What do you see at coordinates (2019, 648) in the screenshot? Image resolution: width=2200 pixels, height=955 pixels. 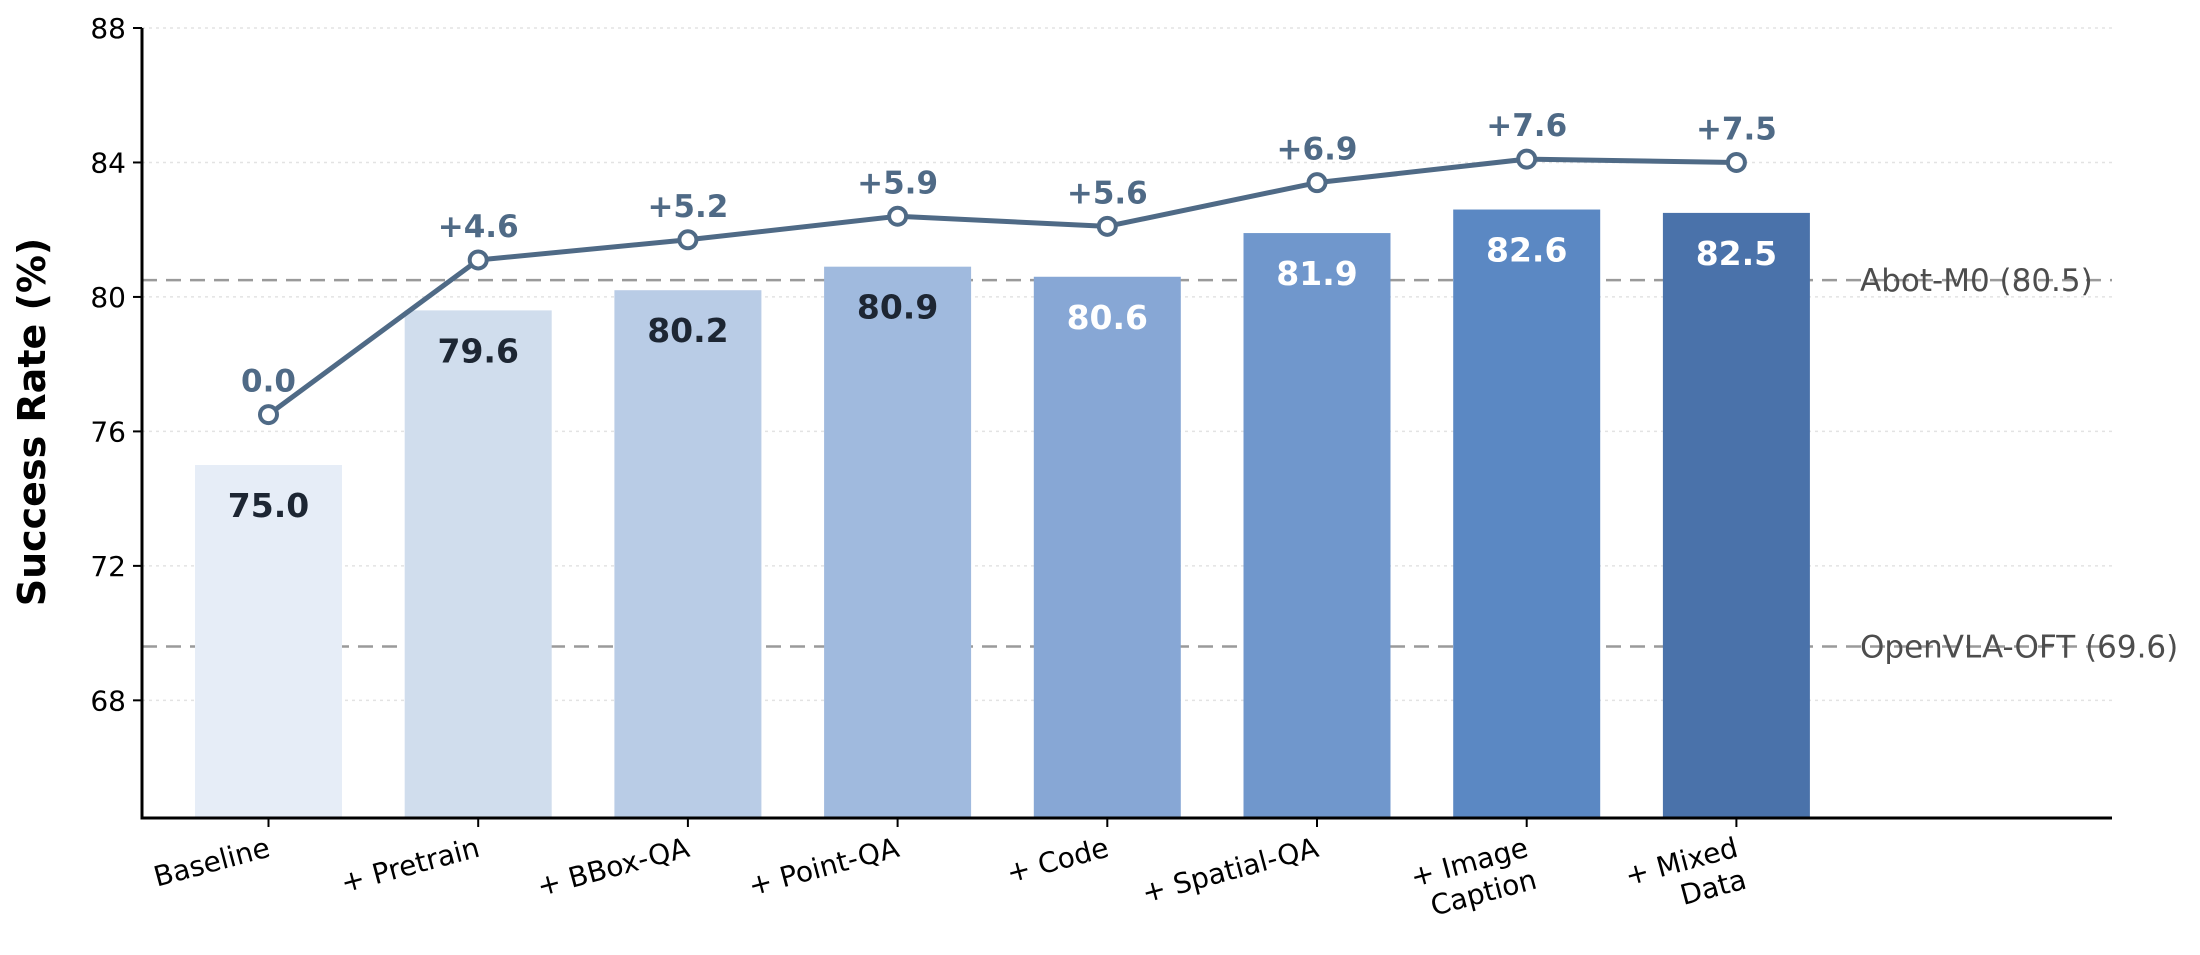 I see `reference-line-label-1: OpenVLA-OFT (69.6)` at bounding box center [2019, 648].